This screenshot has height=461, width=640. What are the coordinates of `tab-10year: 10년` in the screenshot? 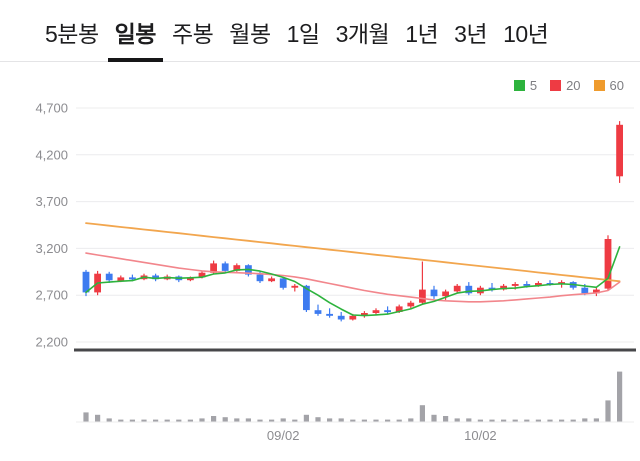 It's located at (526, 34).